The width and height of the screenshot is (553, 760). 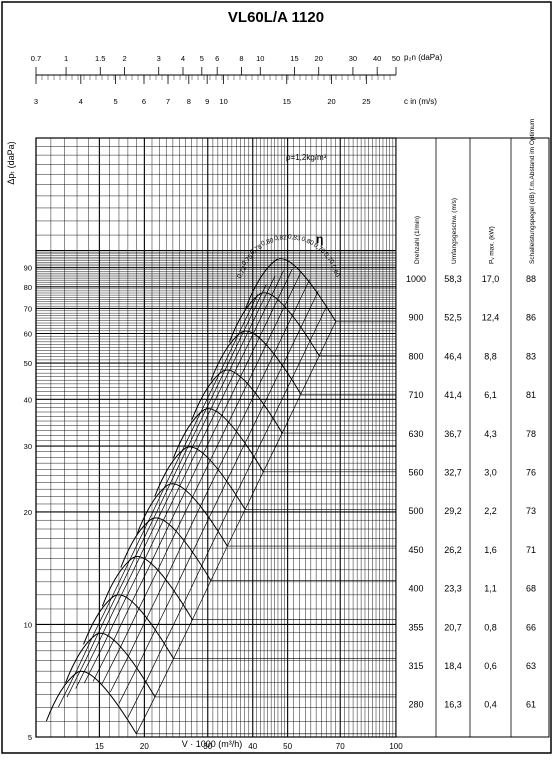 I want to click on table-cell: 1,6, so click(x=490, y=550).